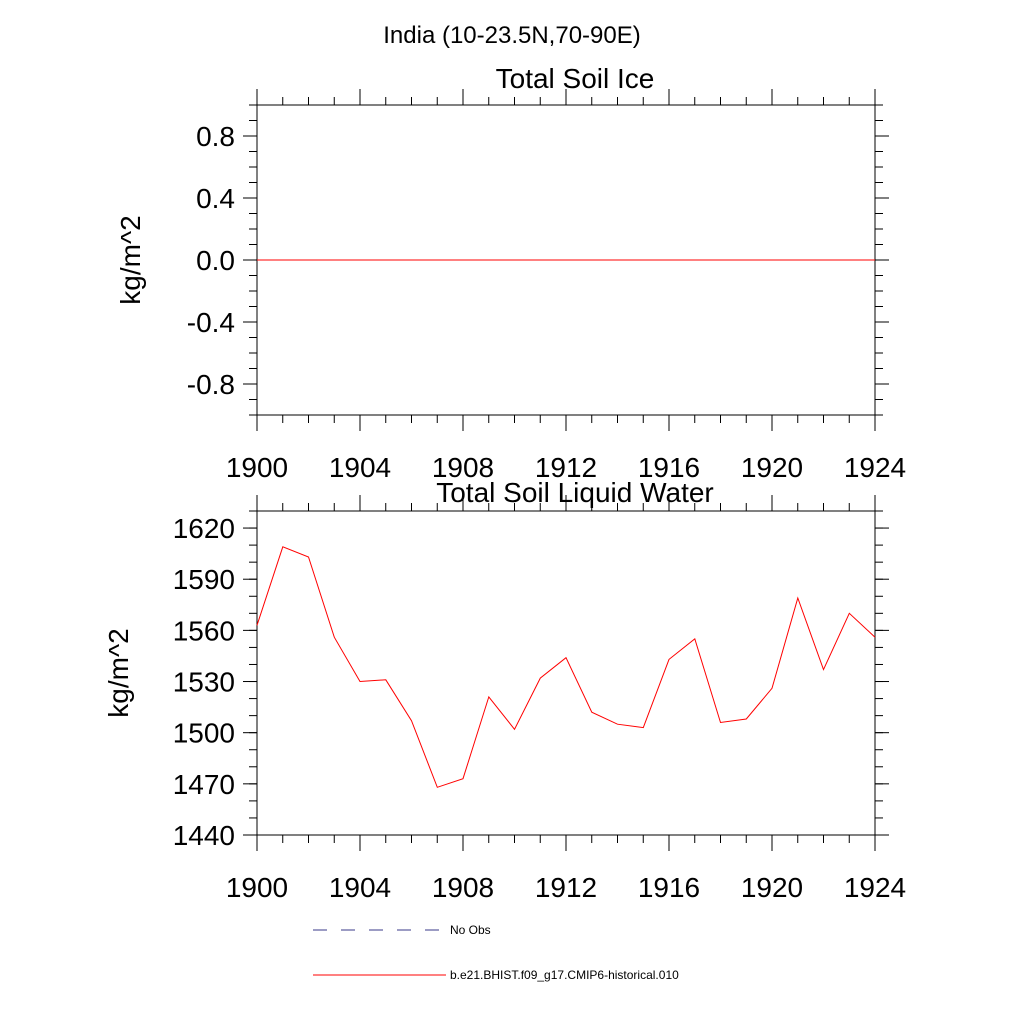 The height and width of the screenshot is (1024, 1024). What do you see at coordinates (772, 887) in the screenshot?
I see `total-soil-liquid-water-x-tick-label-1920: 1920` at bounding box center [772, 887].